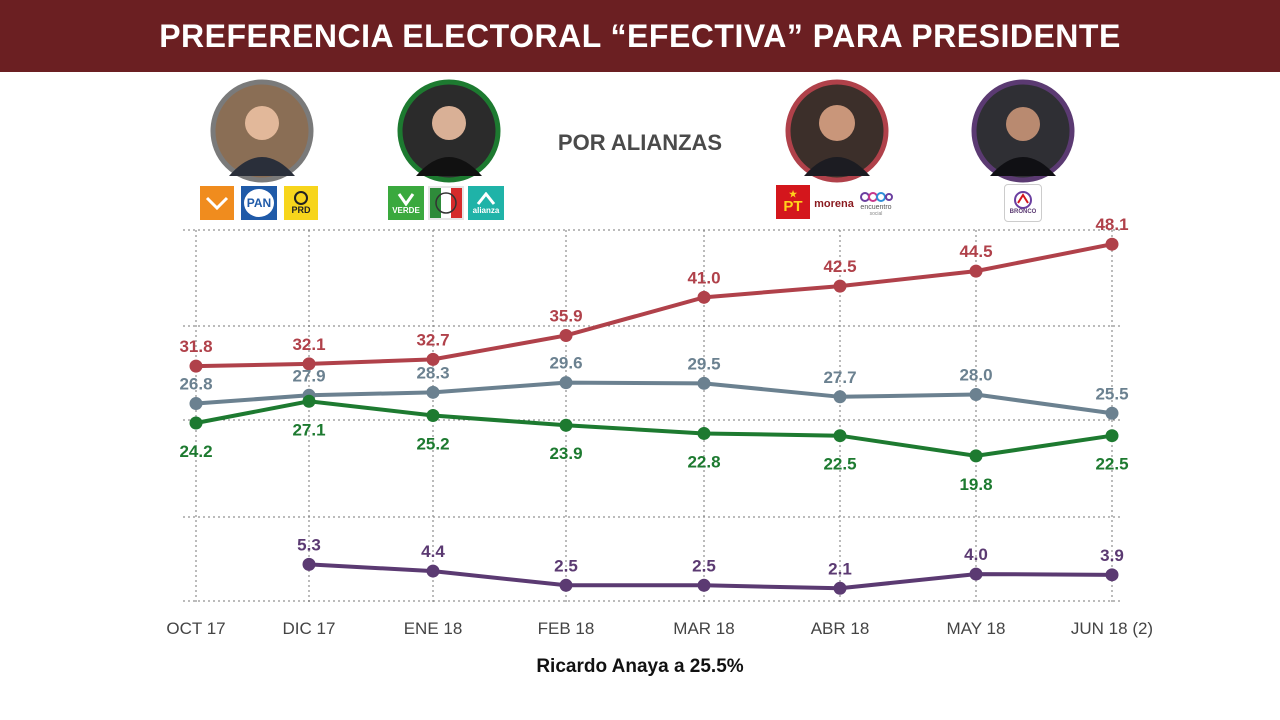  I want to click on x-tick-label: DIC 17, so click(309, 628).